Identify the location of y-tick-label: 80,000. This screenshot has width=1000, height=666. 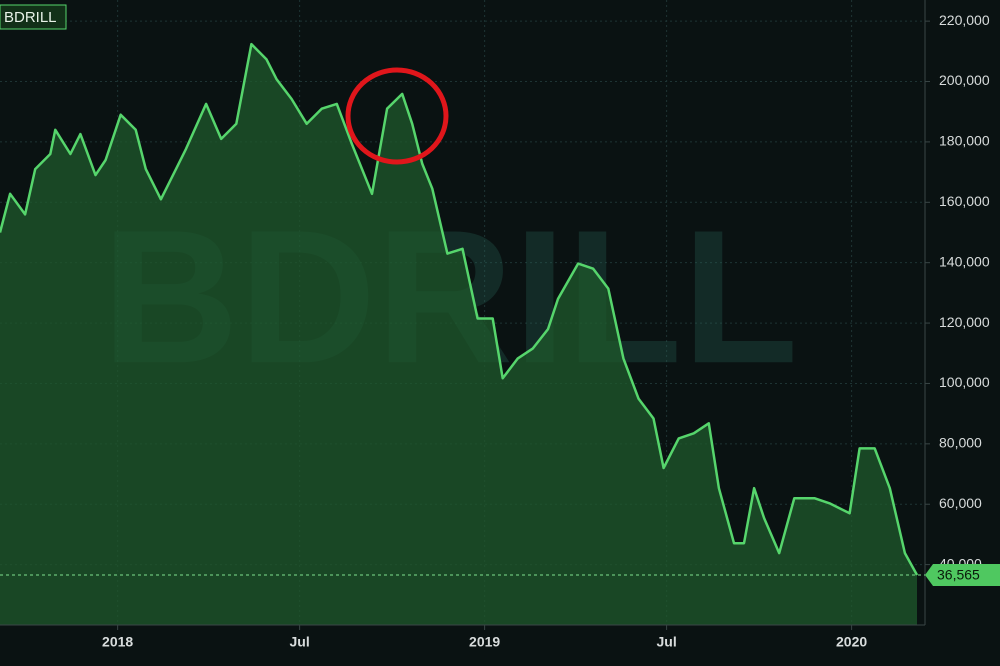
(960, 443).